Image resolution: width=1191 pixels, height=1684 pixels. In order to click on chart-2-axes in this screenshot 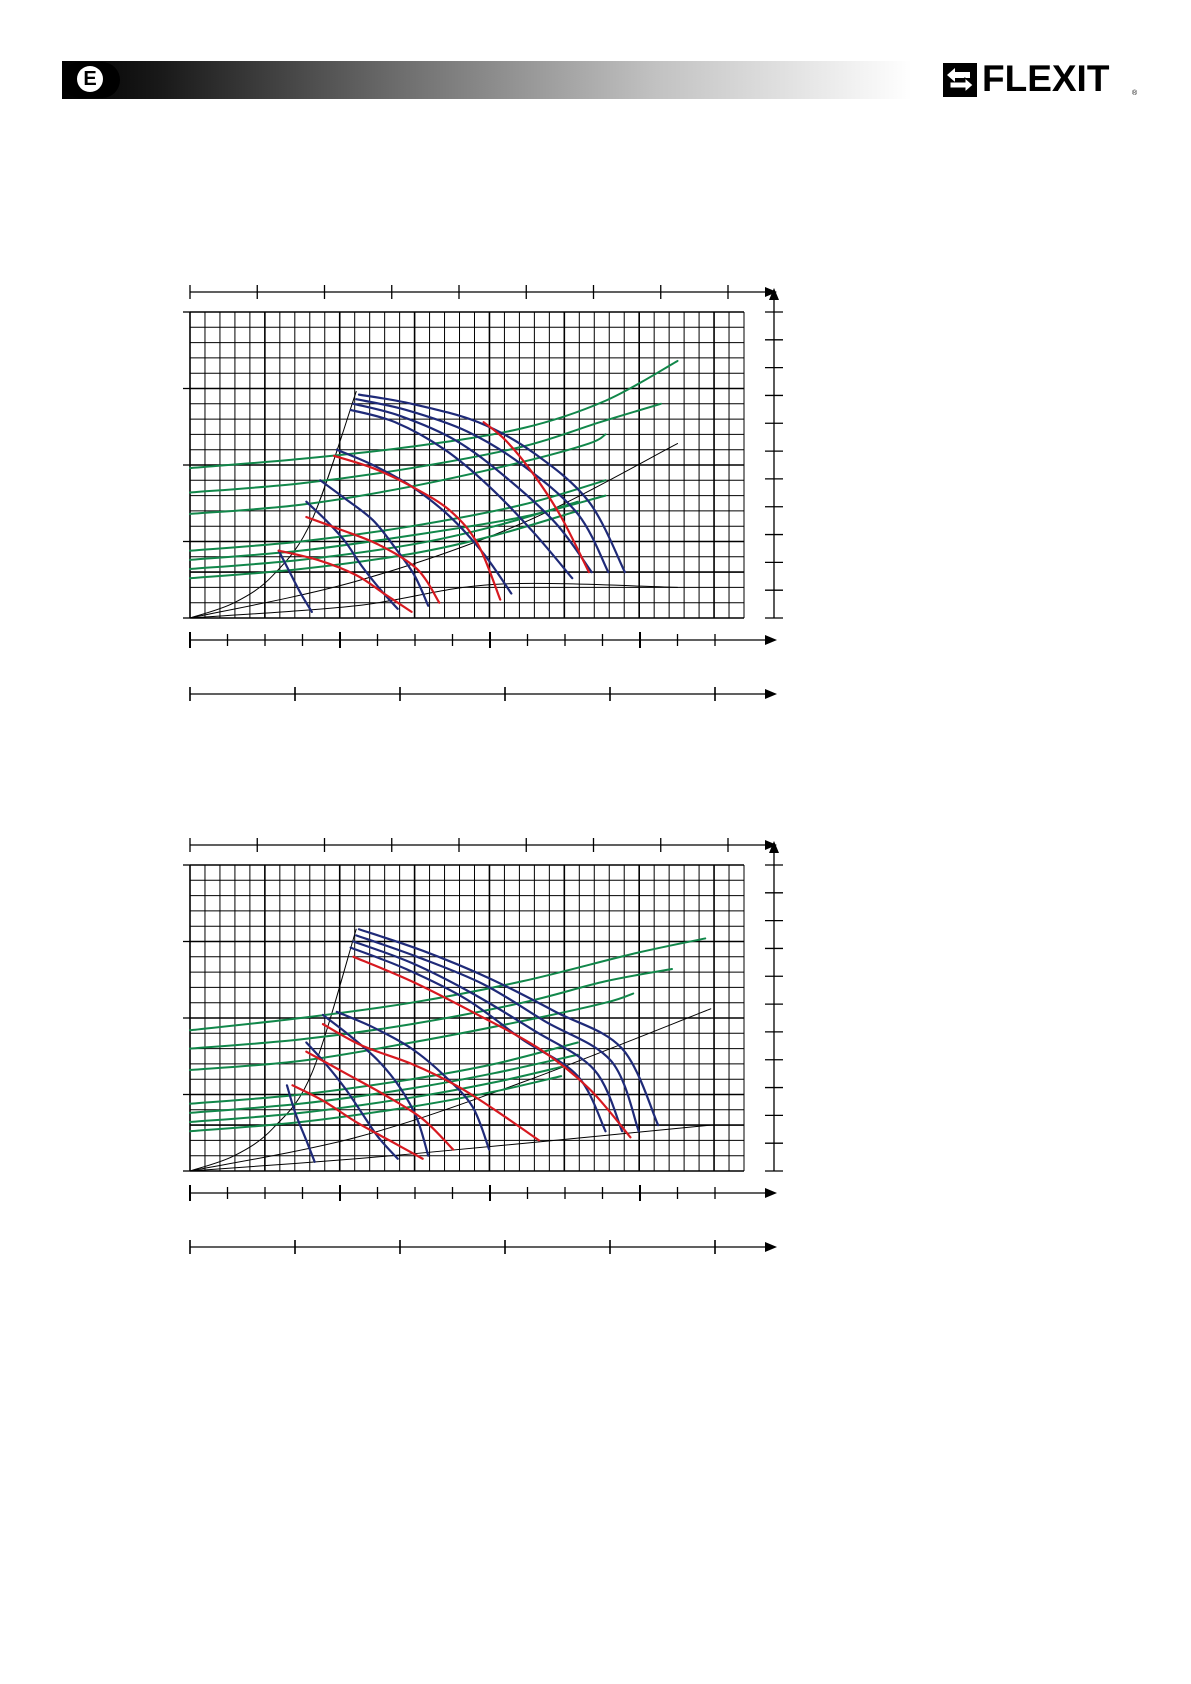, I will do `click(483, 1046)`.